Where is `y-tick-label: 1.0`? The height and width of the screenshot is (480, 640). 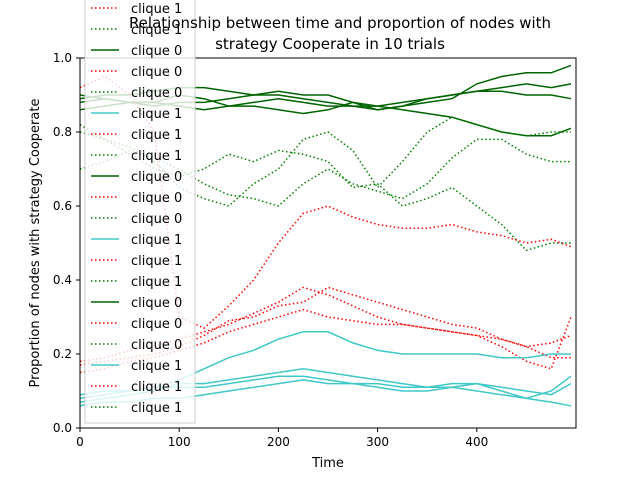
y-tick-label: 1.0 is located at coordinates (62, 58).